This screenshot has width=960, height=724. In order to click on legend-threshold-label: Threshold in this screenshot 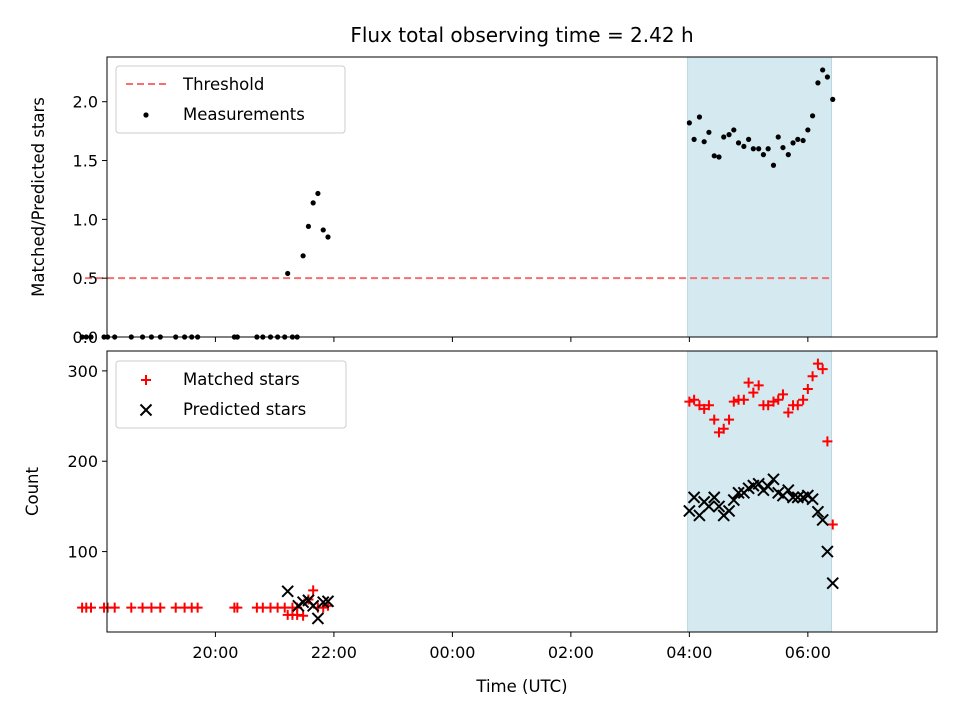, I will do `click(223, 84)`.